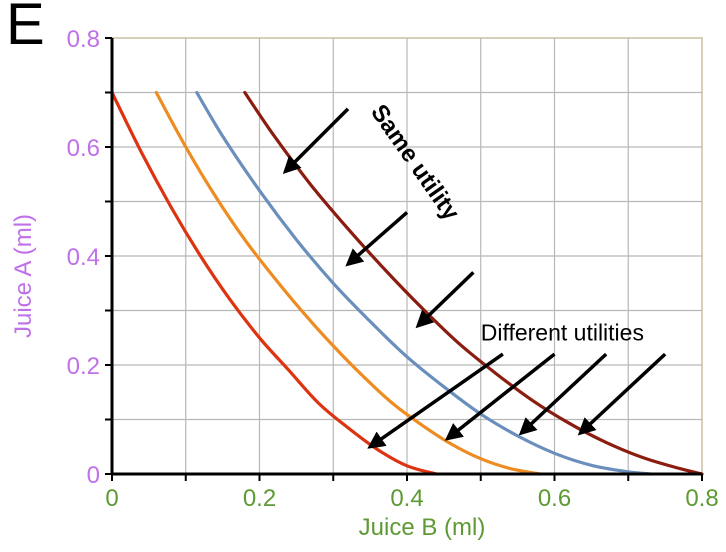  Describe the element at coordinates (83, 39) in the screenshot. I see `y-tick-label: 0.8` at that location.